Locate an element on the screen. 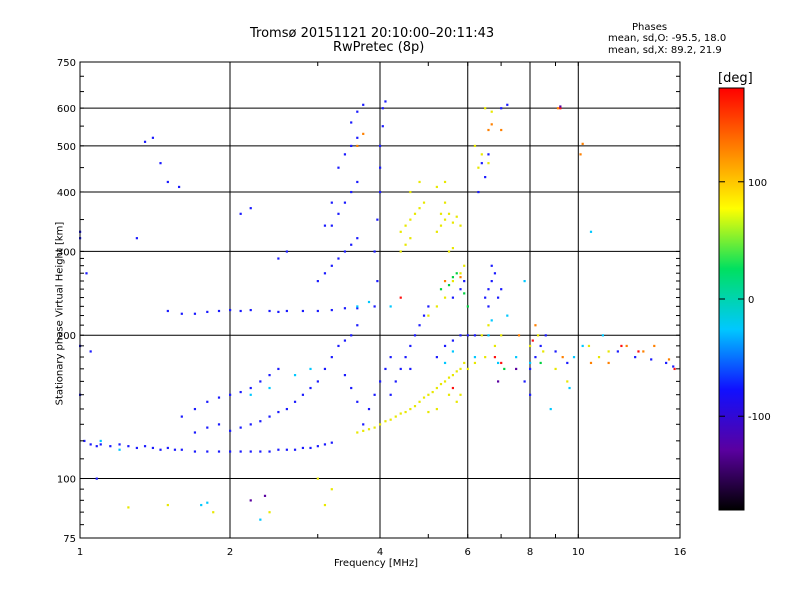 This screenshot has width=800, height=600. x-tick-label: 16 is located at coordinates (680, 552).